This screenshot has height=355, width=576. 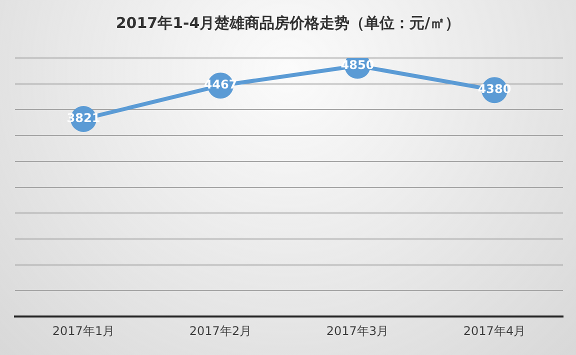 I want to click on chart-title: 2017年1-4月楚雄商品房价格走势（单位：元/㎡）, so click(x=288, y=23).